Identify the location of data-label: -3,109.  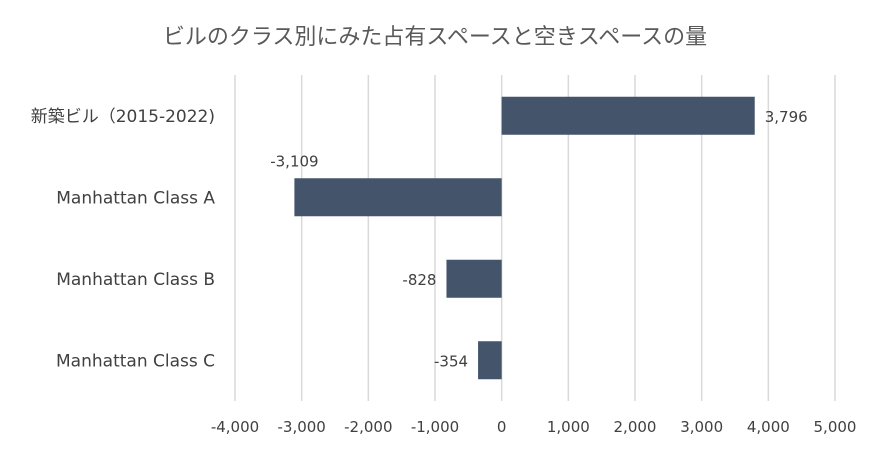
(294, 161).